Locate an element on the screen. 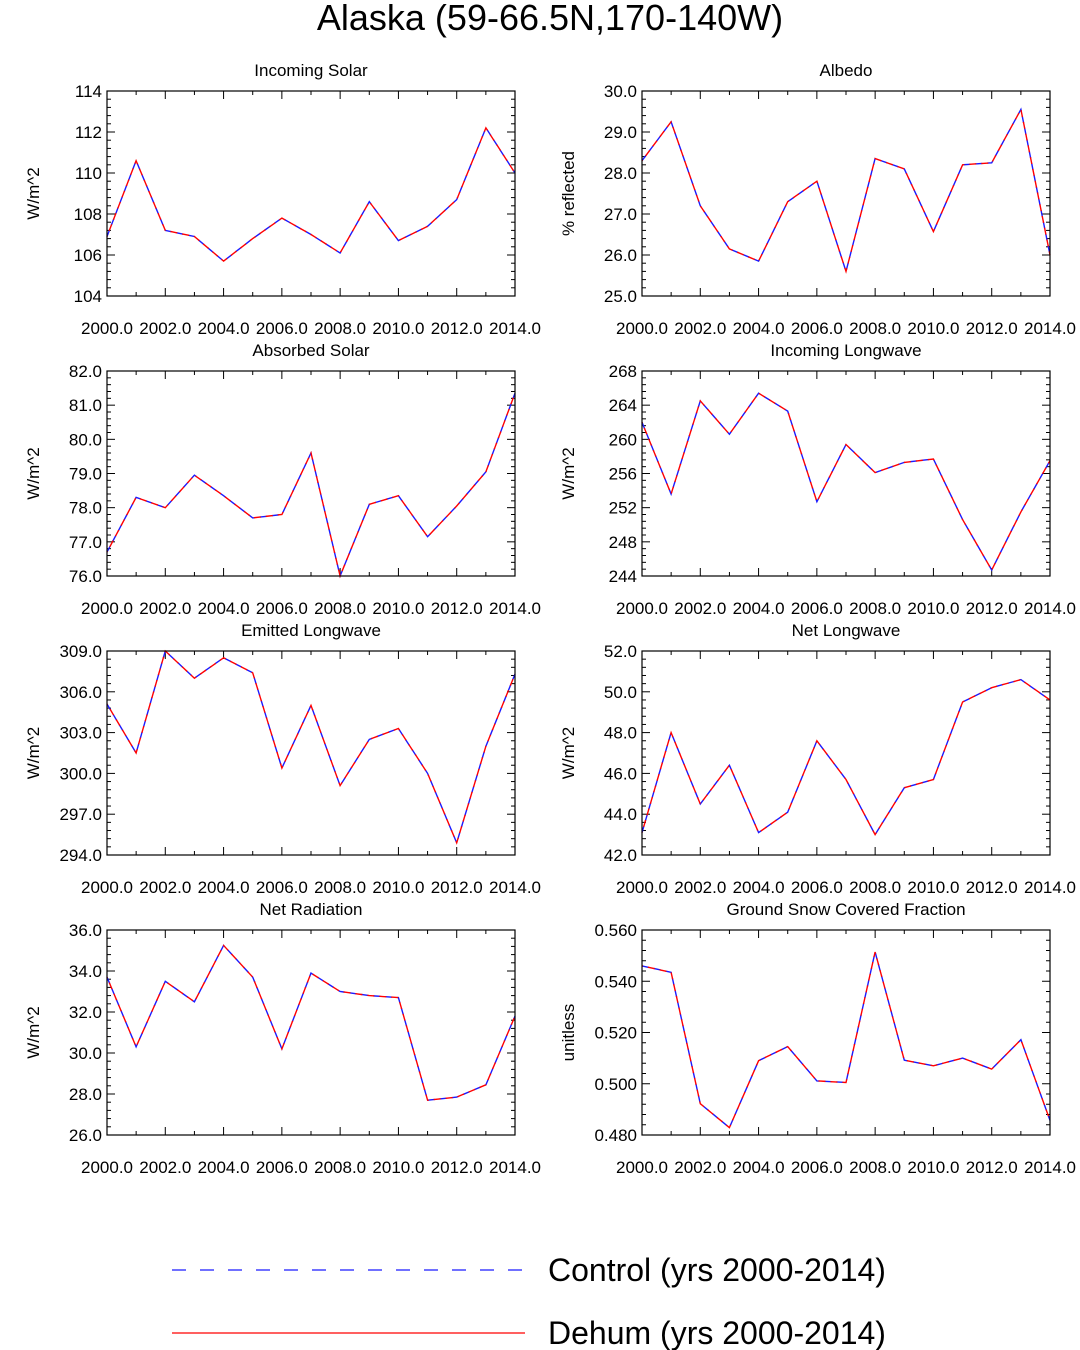  y-tick-label: 0.500 is located at coordinates (615, 1084).